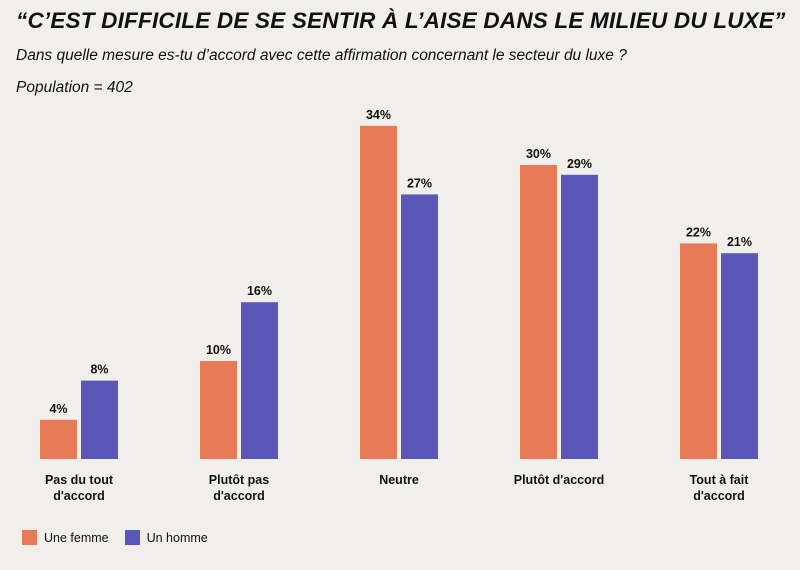 The width and height of the screenshot is (800, 570). Describe the element at coordinates (259, 291) in the screenshot. I see `data-label-homme-1: 16%` at that location.